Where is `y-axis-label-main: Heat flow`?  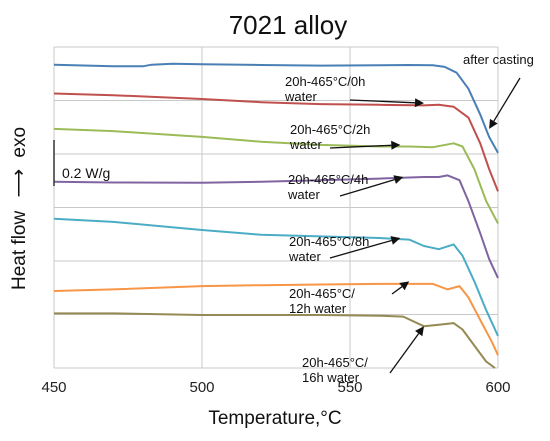 y-axis-label-main: Heat flow is located at coordinates (19, 250).